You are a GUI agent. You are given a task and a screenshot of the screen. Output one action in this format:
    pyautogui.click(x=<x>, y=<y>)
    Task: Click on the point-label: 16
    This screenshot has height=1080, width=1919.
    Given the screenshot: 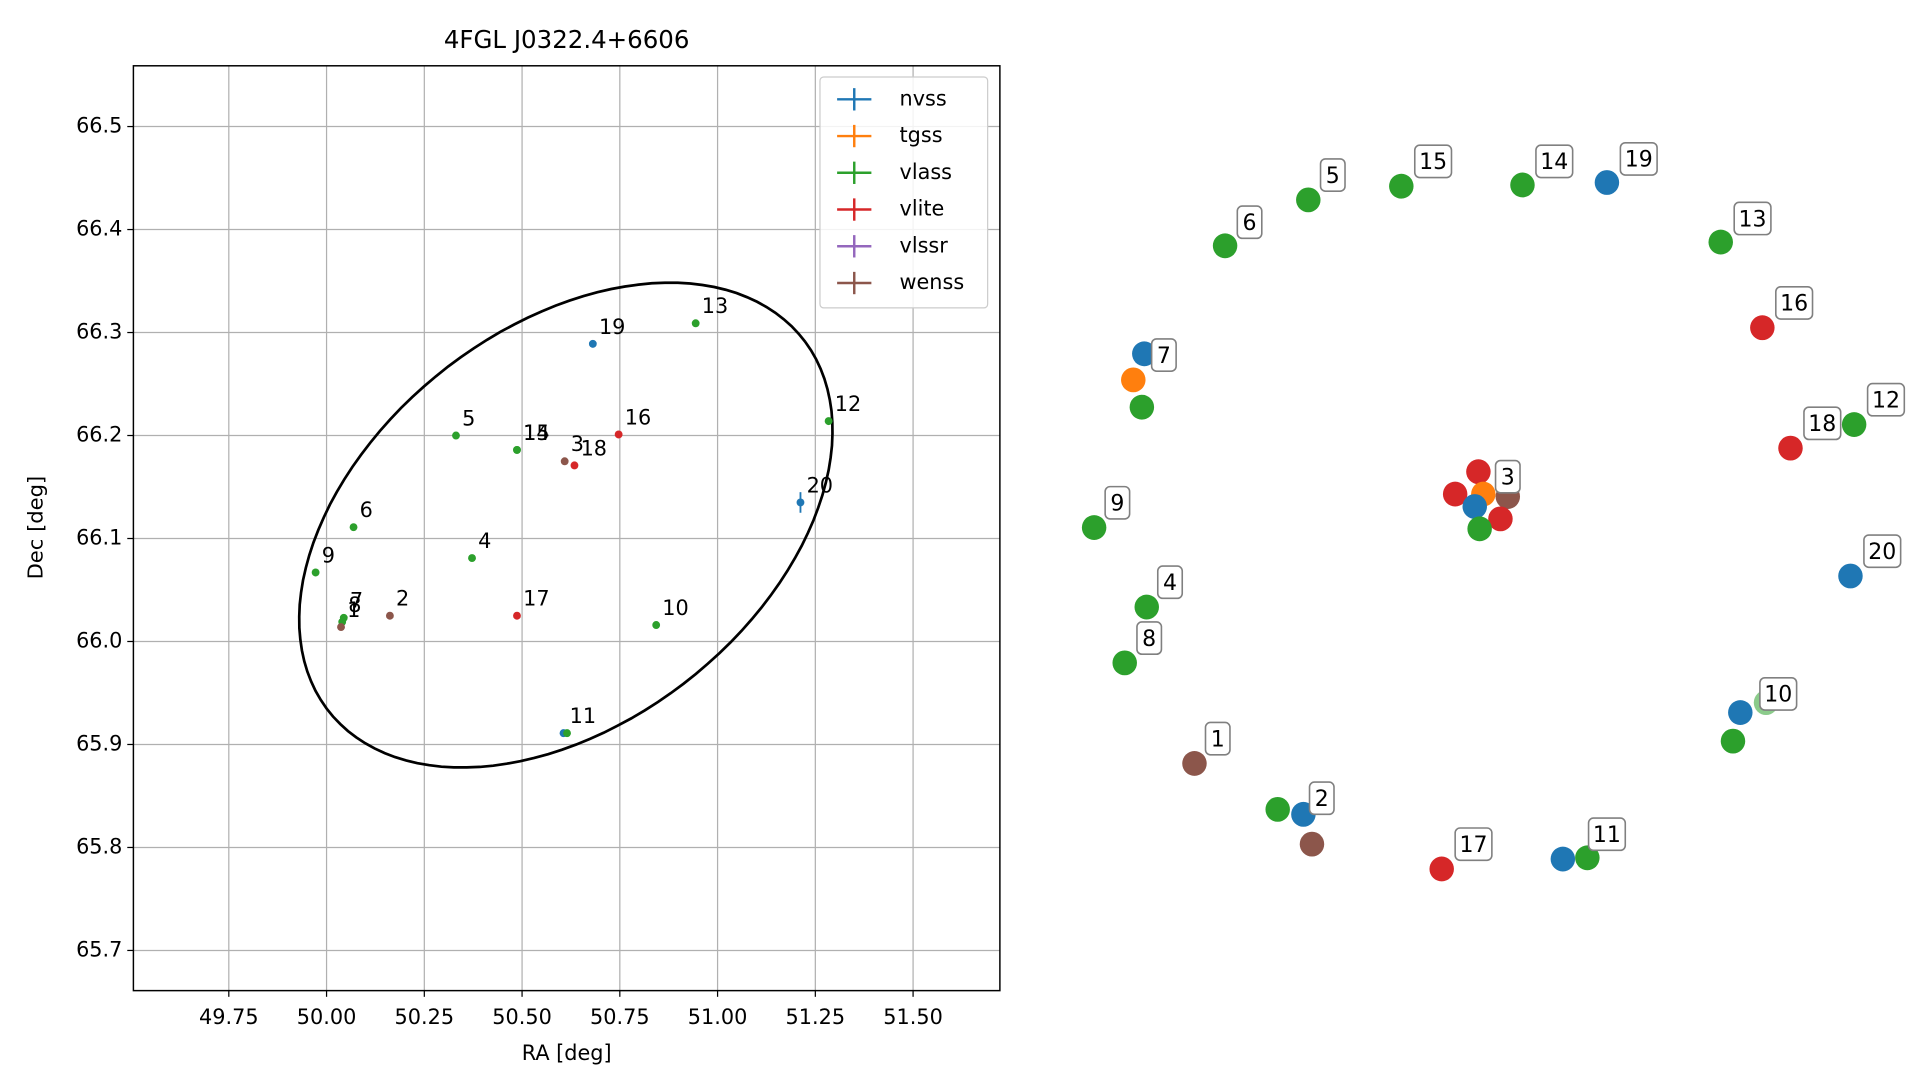 What is the action you would take?
    pyautogui.click(x=638, y=417)
    